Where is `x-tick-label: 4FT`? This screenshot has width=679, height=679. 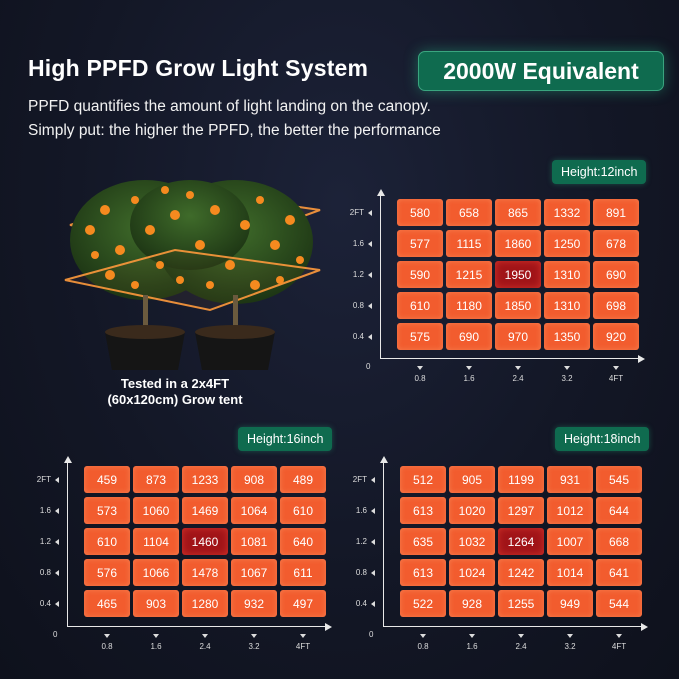
x-tick-label: 4FT is located at coordinates (616, 378).